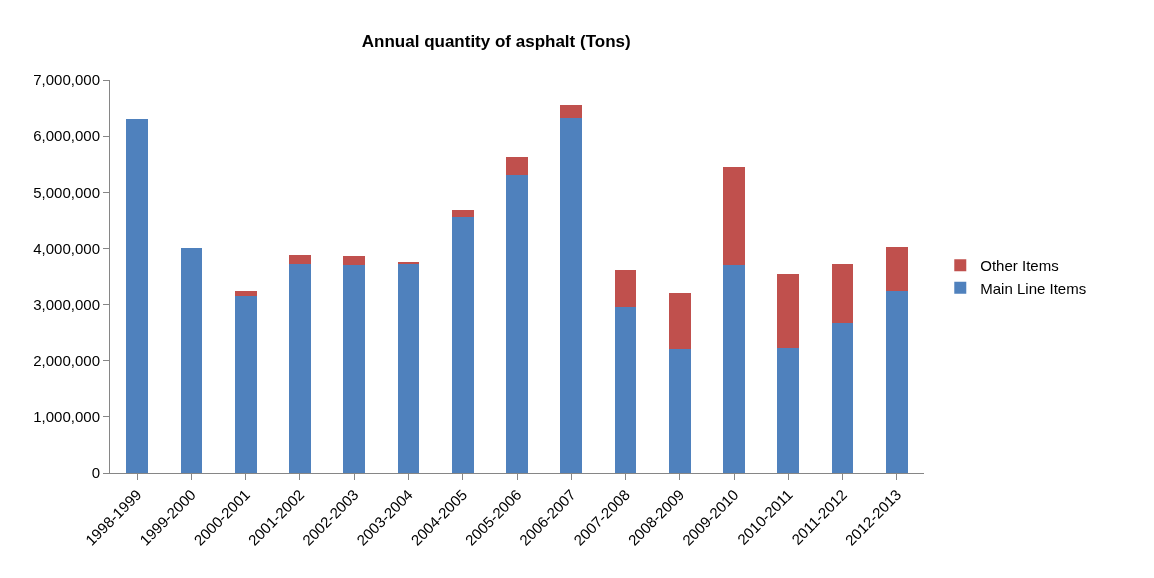 This screenshot has width=1154, height=578. What do you see at coordinates (66, 417) in the screenshot?
I see `y-tick-label: 1,000,000` at bounding box center [66, 417].